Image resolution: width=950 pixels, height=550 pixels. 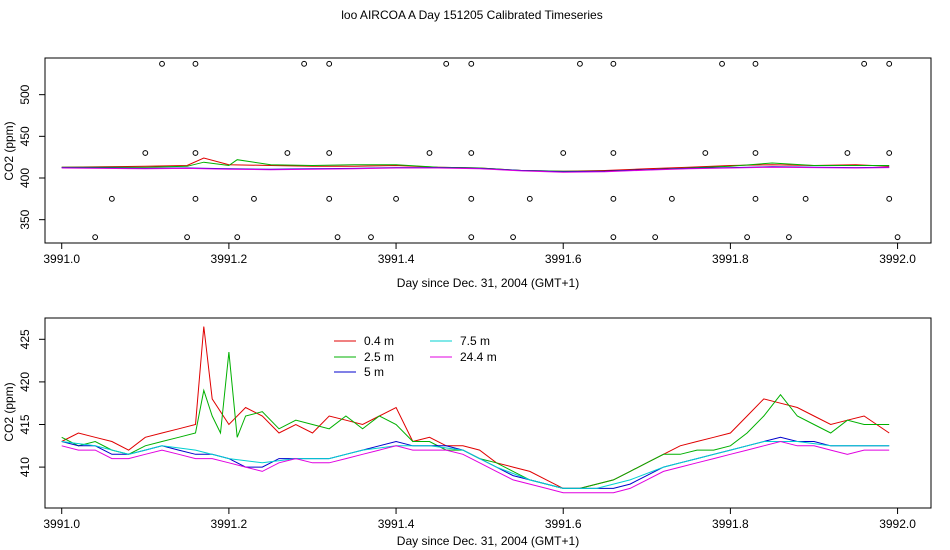 I want to click on top-y-tick-label: 450, so click(x=25, y=136).